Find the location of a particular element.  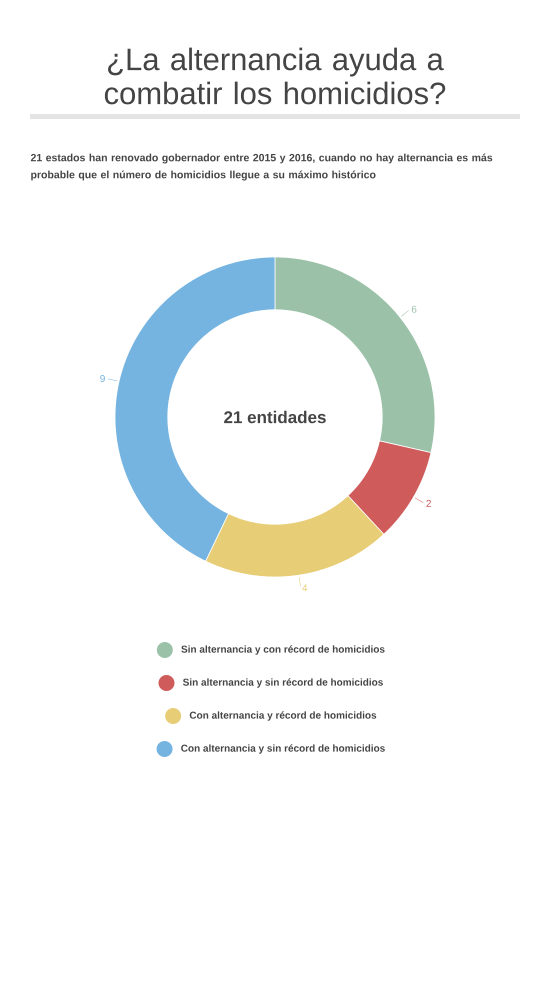

legend-label: Con alternancia y sin récord de homicidios is located at coordinates (283, 749).